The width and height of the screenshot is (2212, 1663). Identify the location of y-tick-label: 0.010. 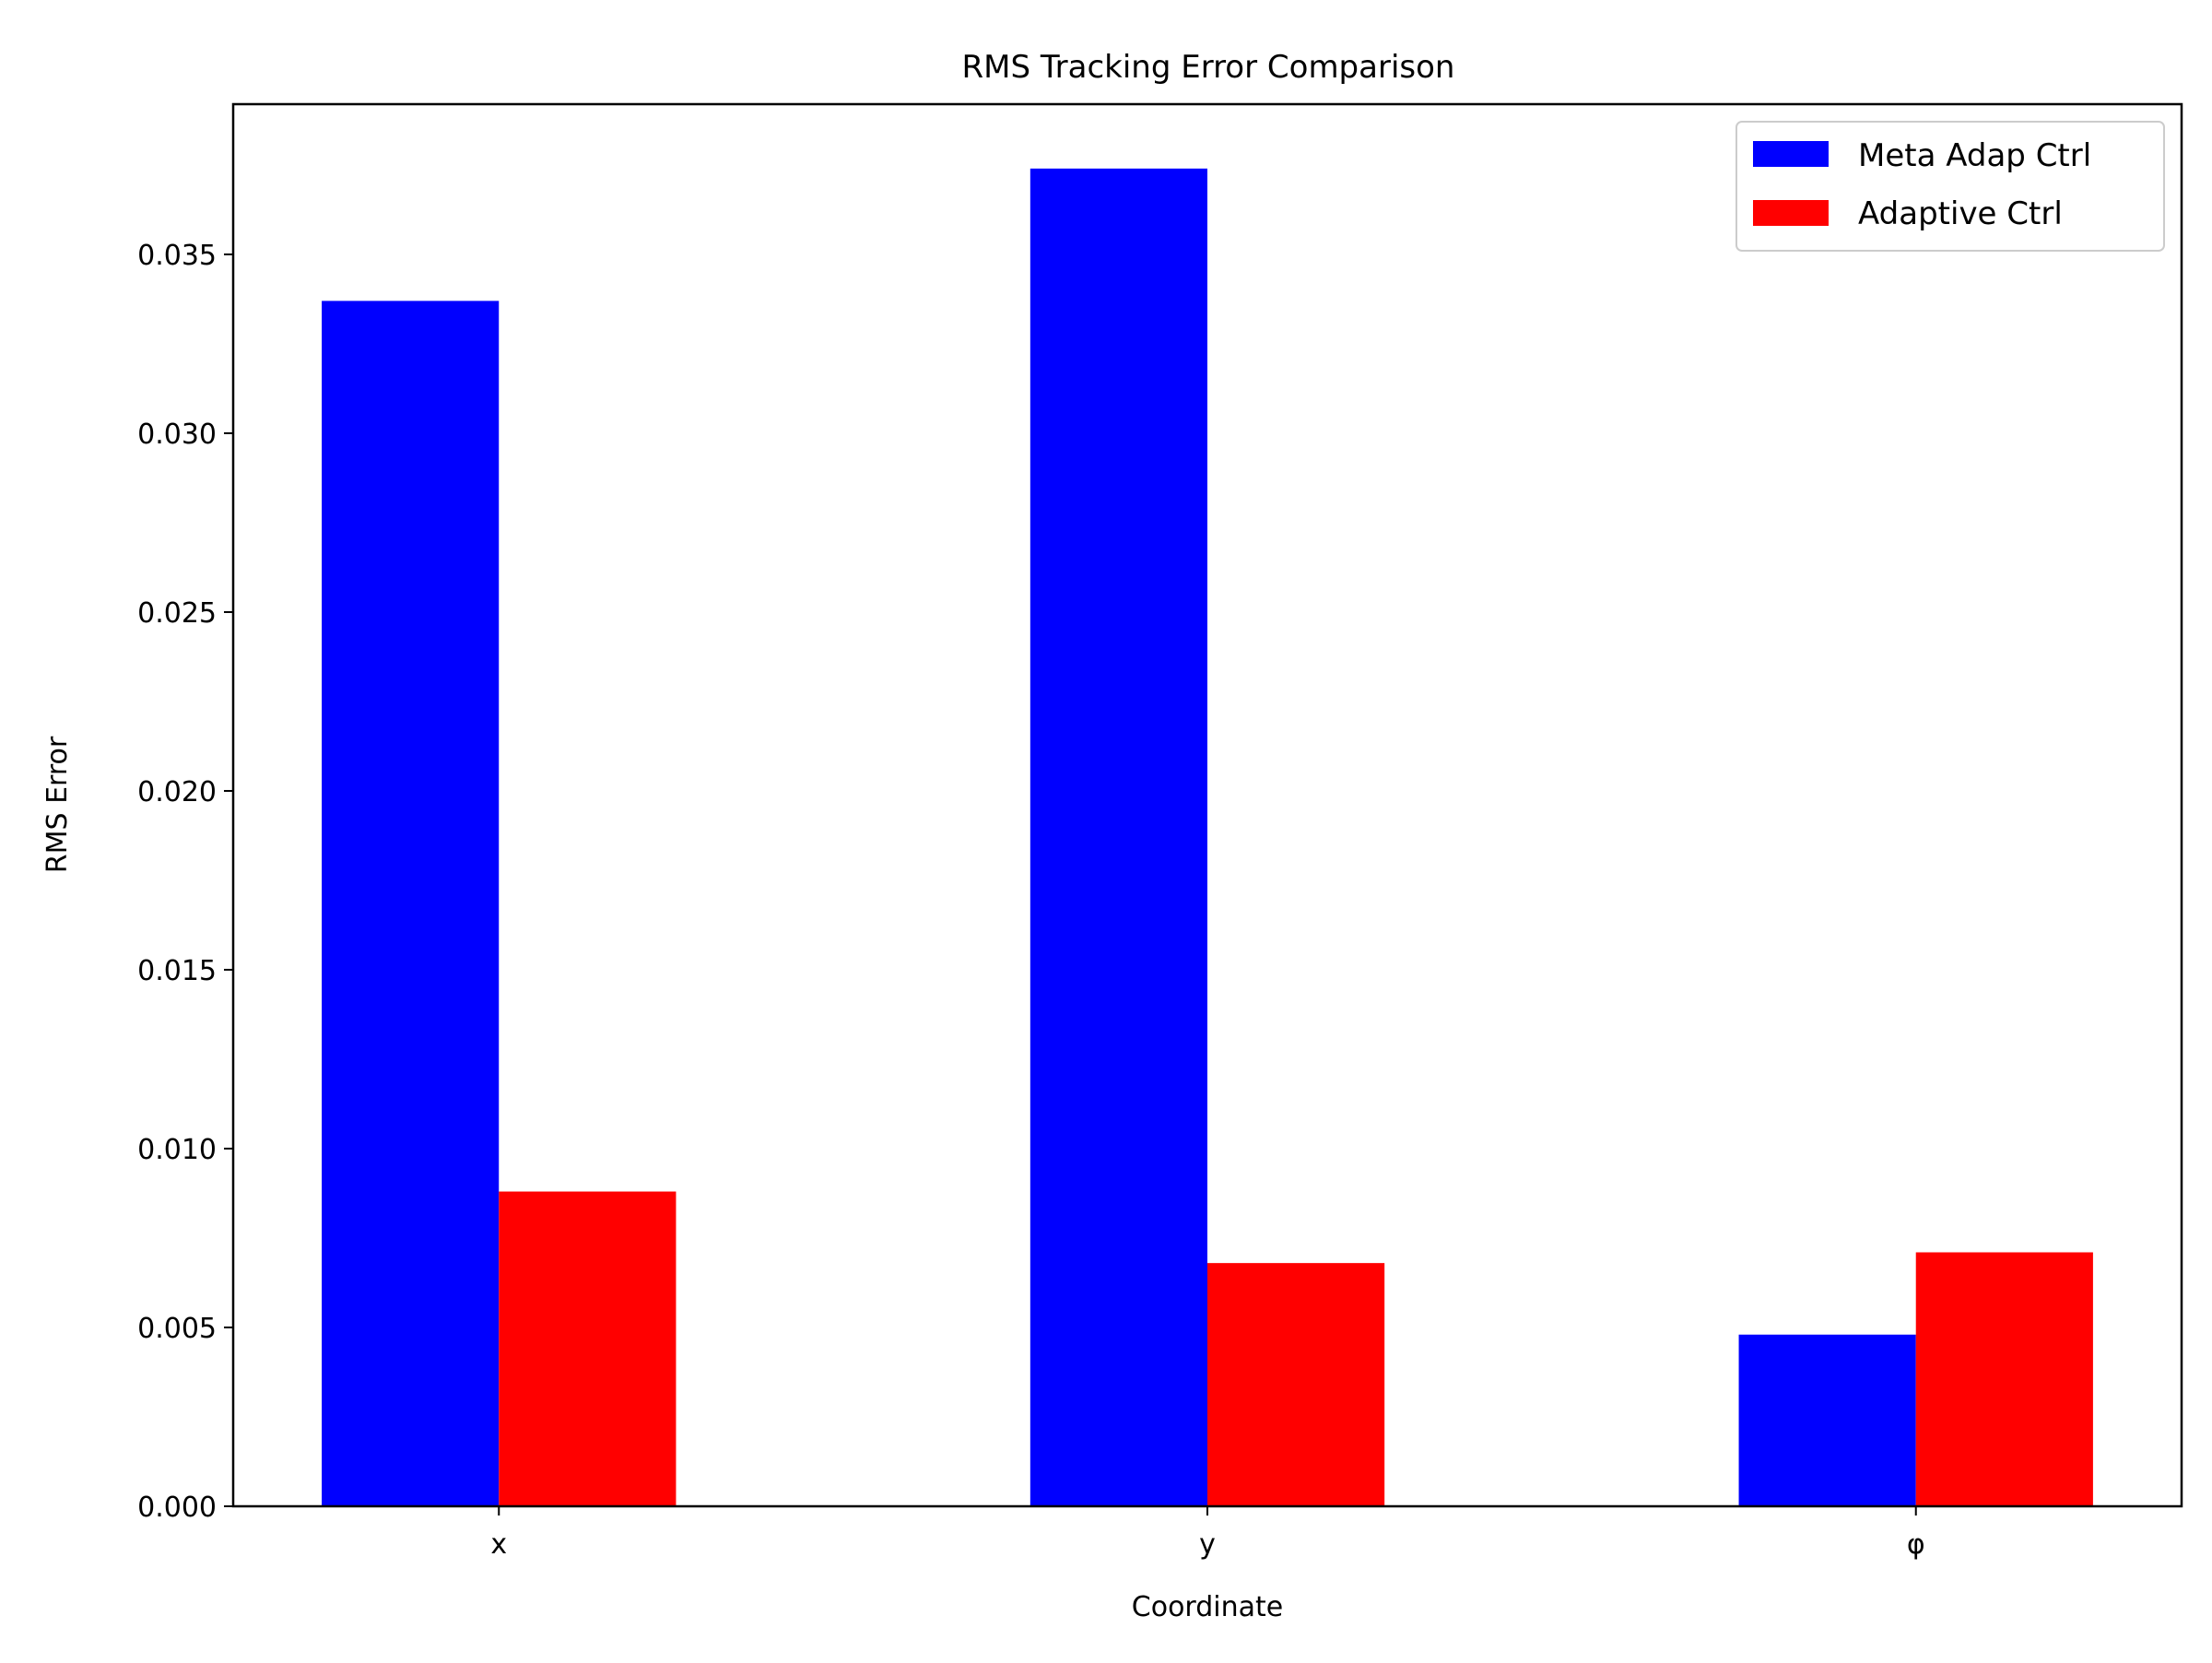
(177, 1150).